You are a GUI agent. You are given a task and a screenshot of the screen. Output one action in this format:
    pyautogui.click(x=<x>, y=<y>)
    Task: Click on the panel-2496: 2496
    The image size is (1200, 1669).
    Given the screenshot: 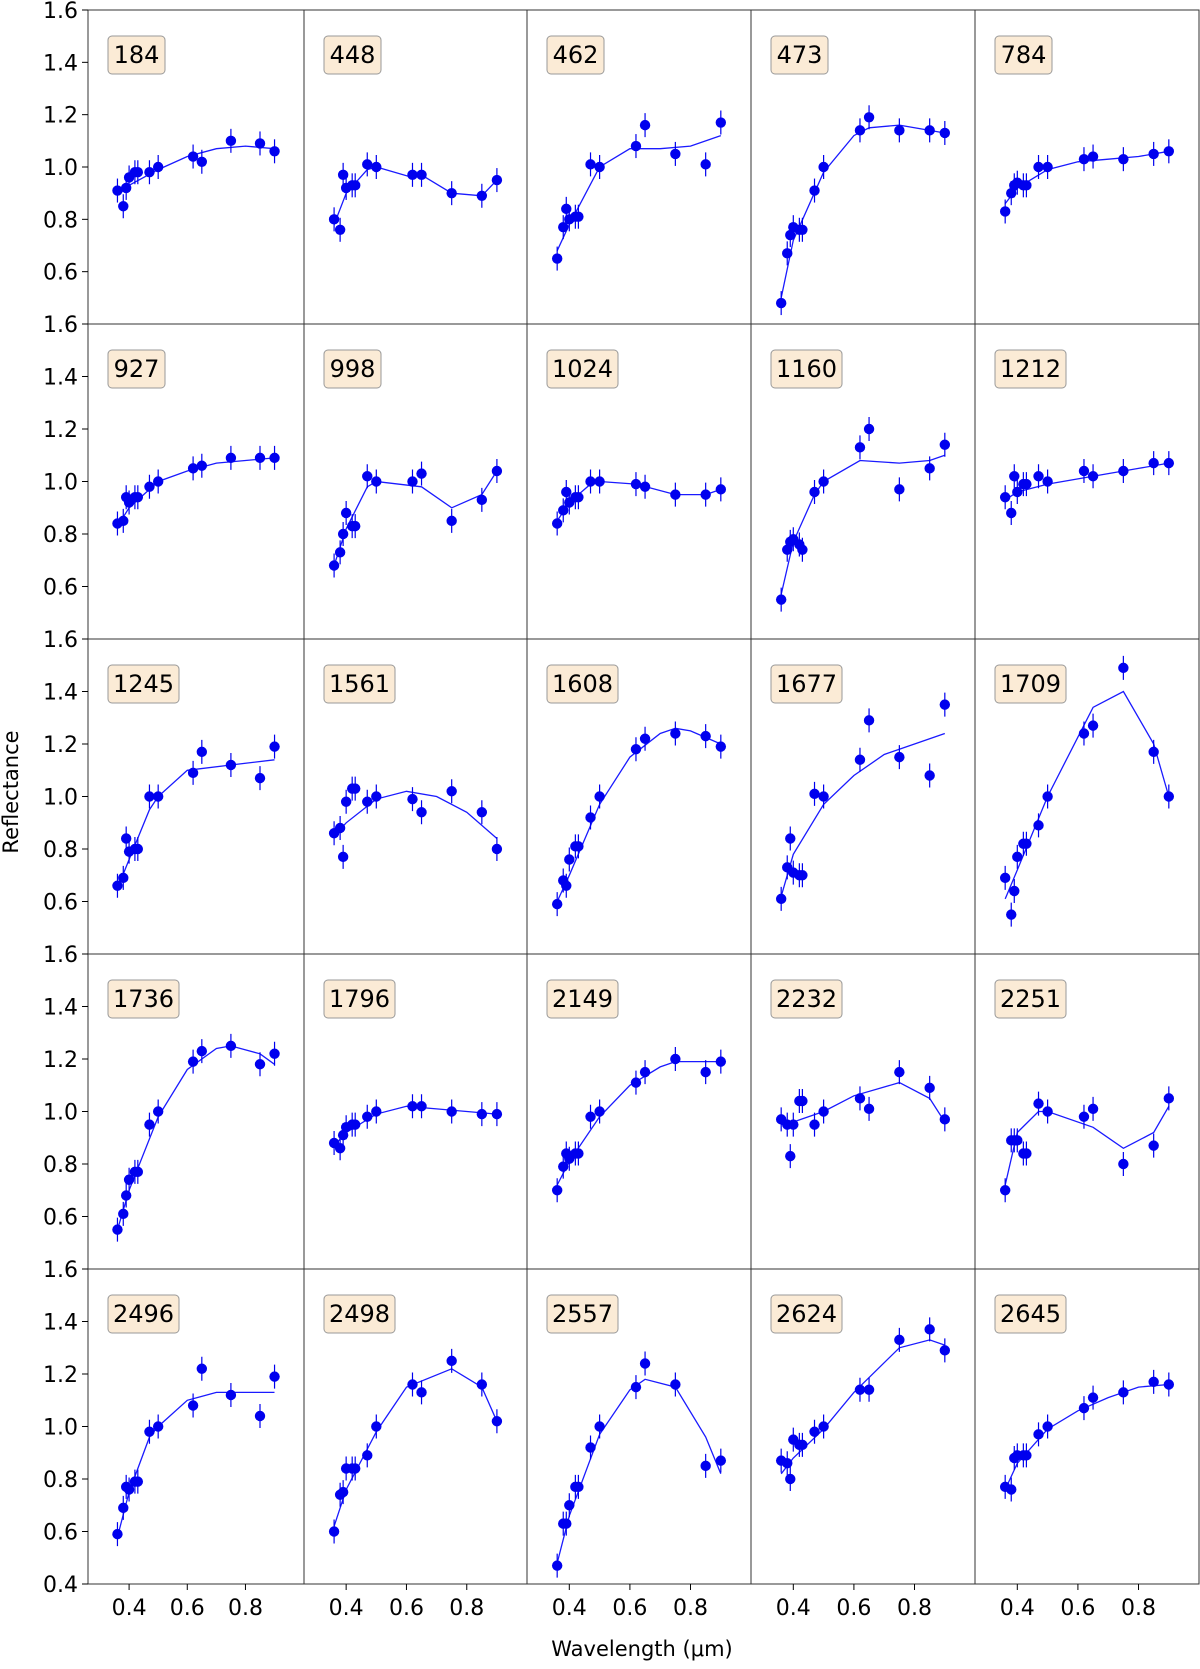 What is the action you would take?
    pyautogui.click(x=196, y=1426)
    